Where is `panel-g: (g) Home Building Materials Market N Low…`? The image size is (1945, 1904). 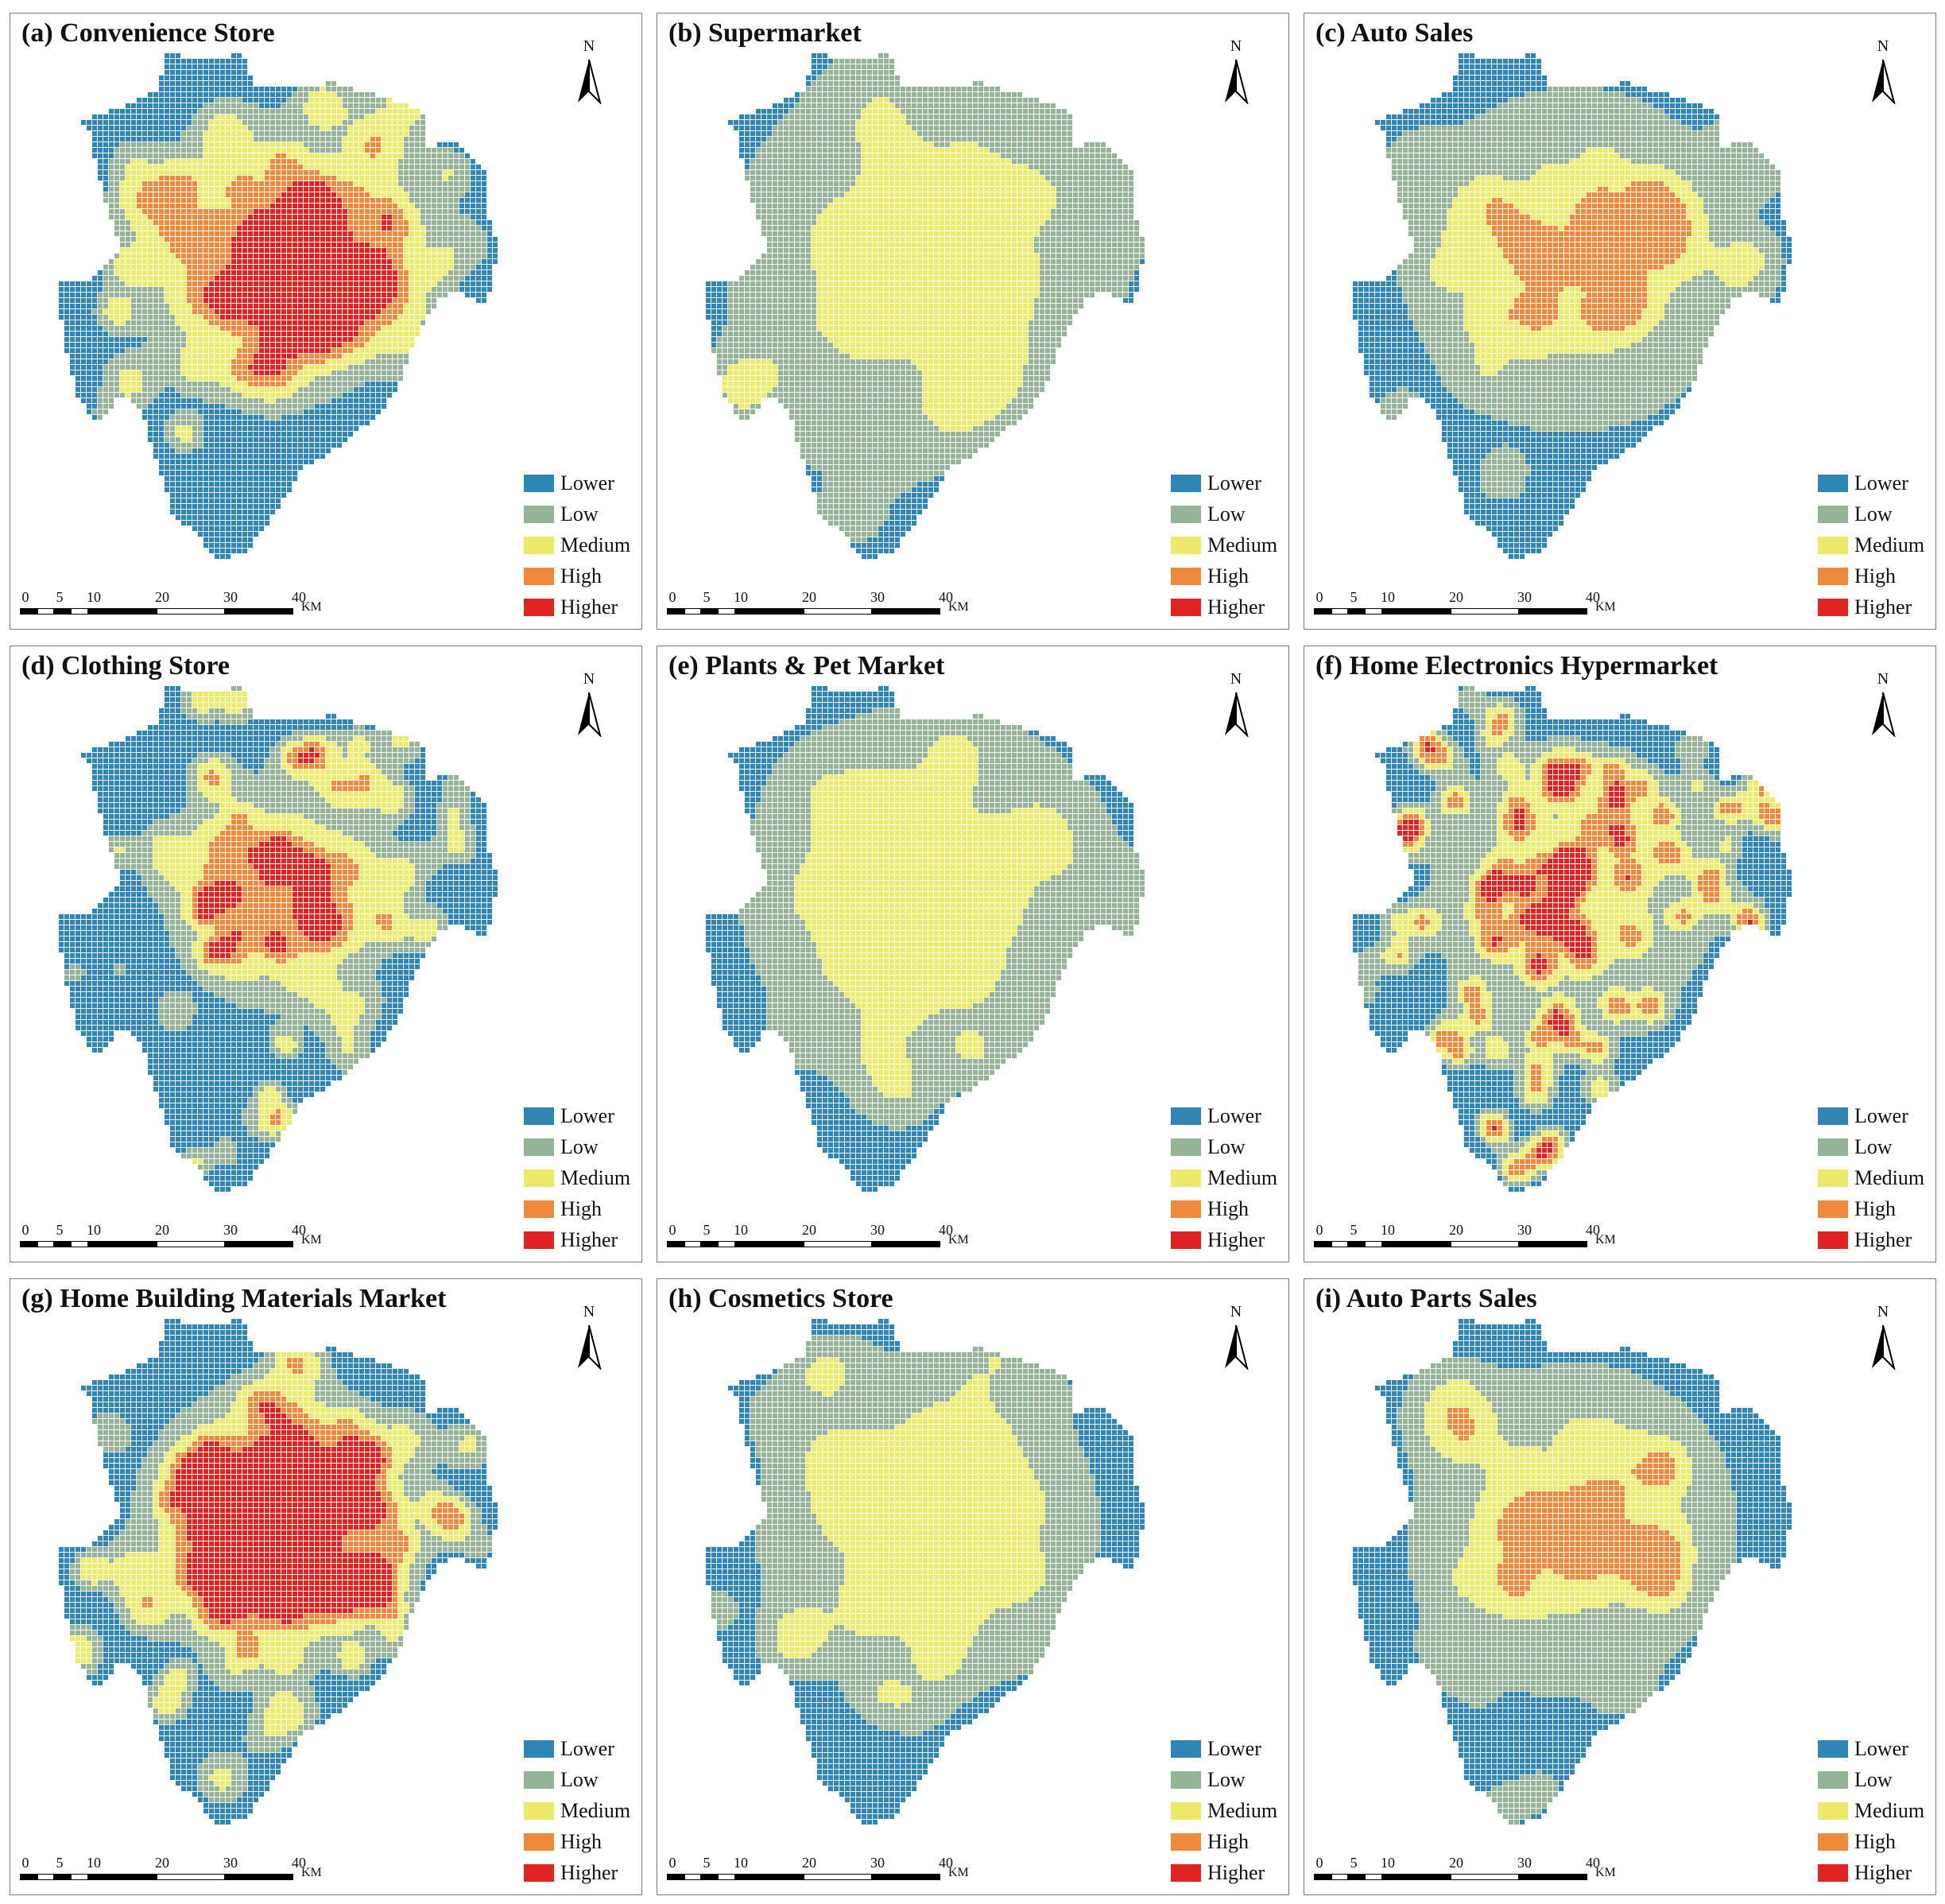
panel-g: (g) Home Building Materials Market N Low… is located at coordinates (326, 1586).